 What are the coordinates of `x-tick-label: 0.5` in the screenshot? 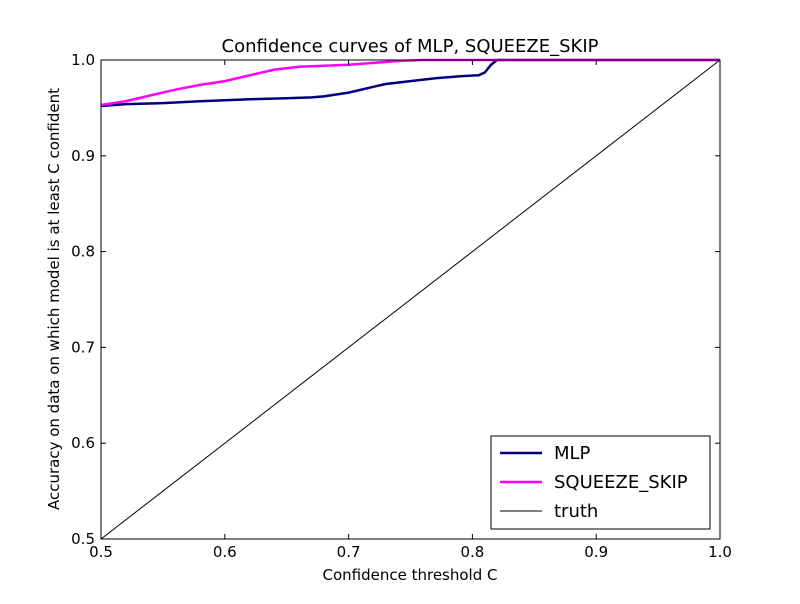 It's located at (101, 552).